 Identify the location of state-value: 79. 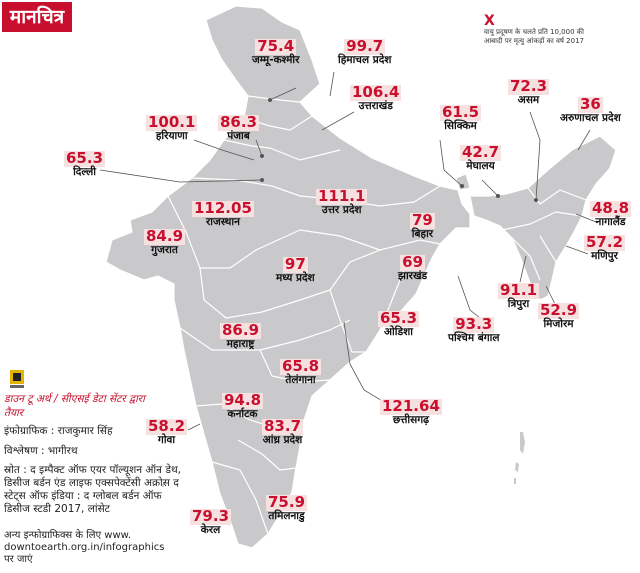
(422, 220).